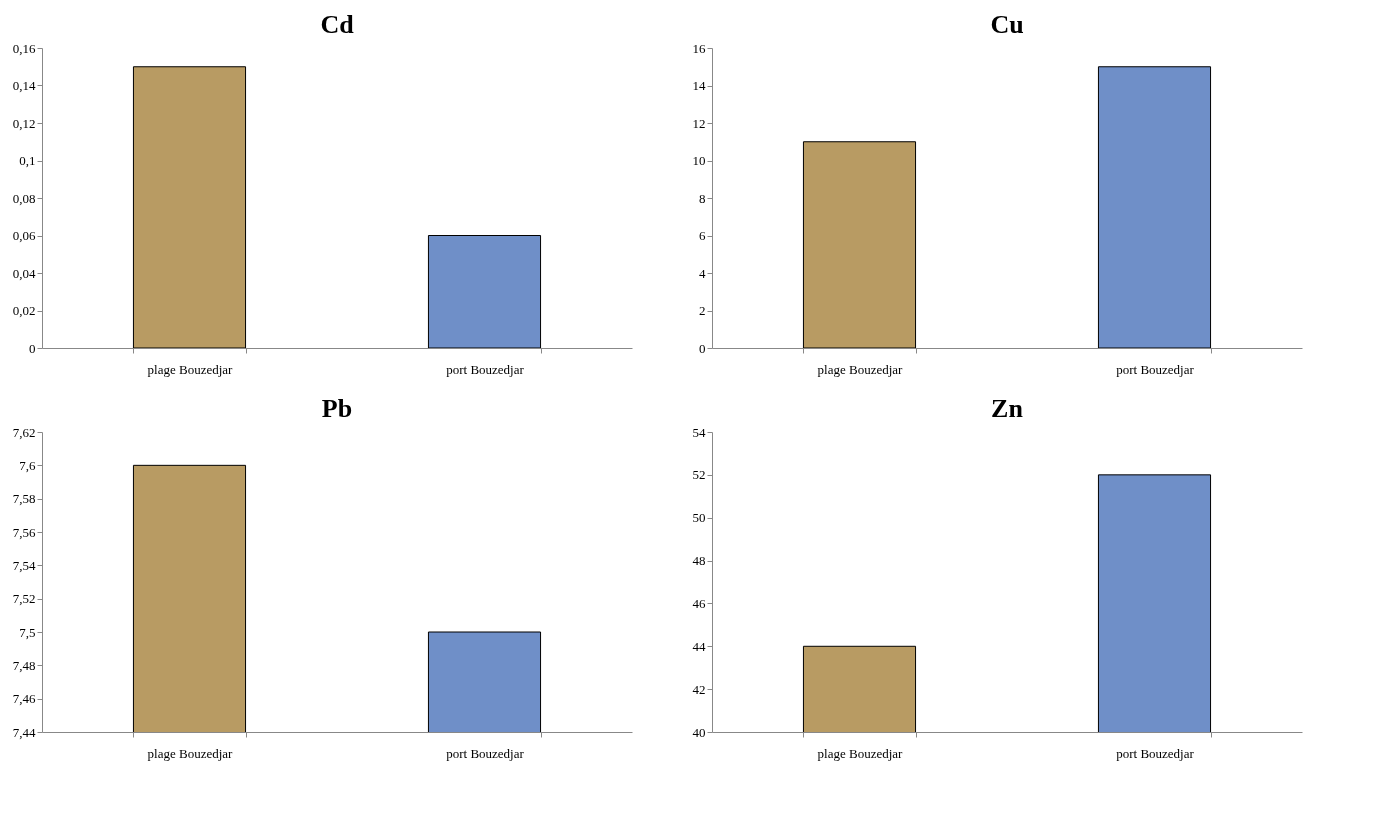  What do you see at coordinates (702, 273) in the screenshot?
I see `y-tick-label: 4` at bounding box center [702, 273].